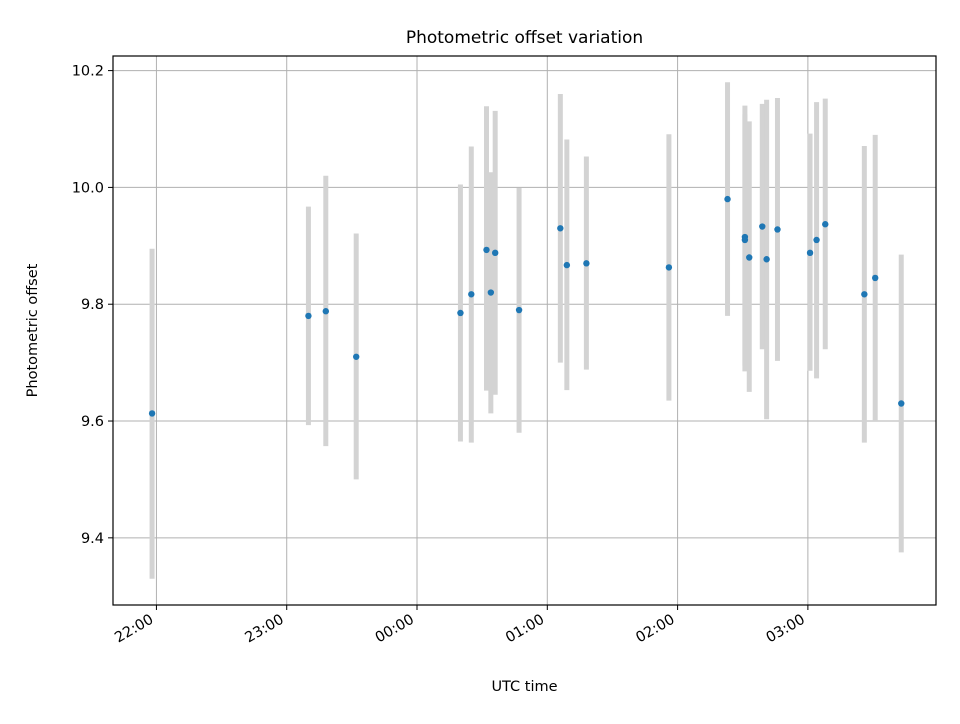  I want to click on y-tick-label: 9.6, so click(92, 422).